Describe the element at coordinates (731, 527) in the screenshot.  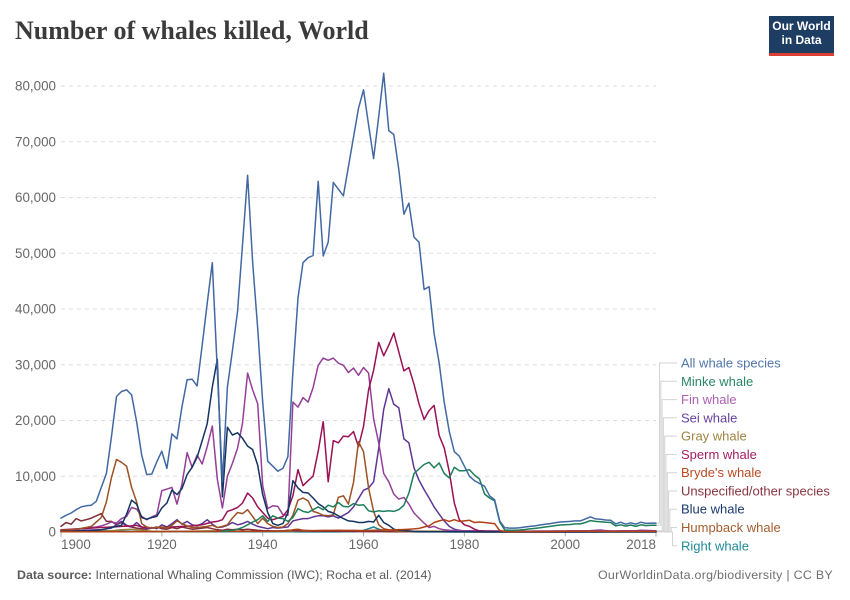
I see `svg-text: Humpback whale` at that location.